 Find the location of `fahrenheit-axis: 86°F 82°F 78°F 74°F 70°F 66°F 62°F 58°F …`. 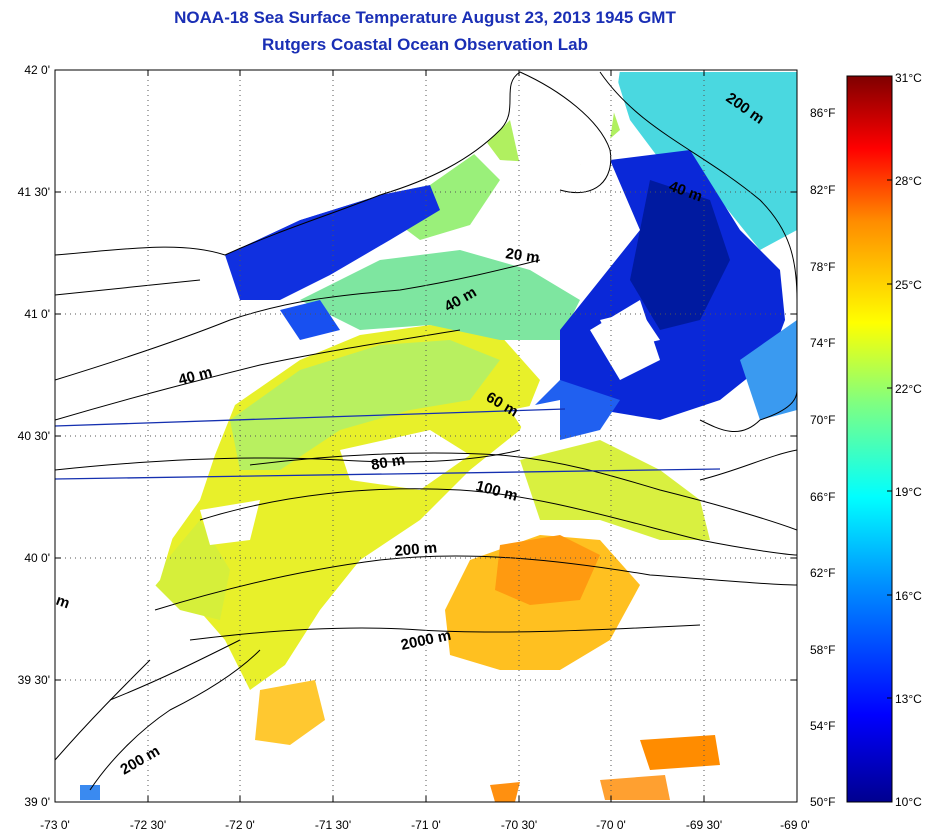

fahrenheit-axis: 86°F 82°F 78°F 74°F 70°F 66°F 62°F 58°F … is located at coordinates (822, 457).